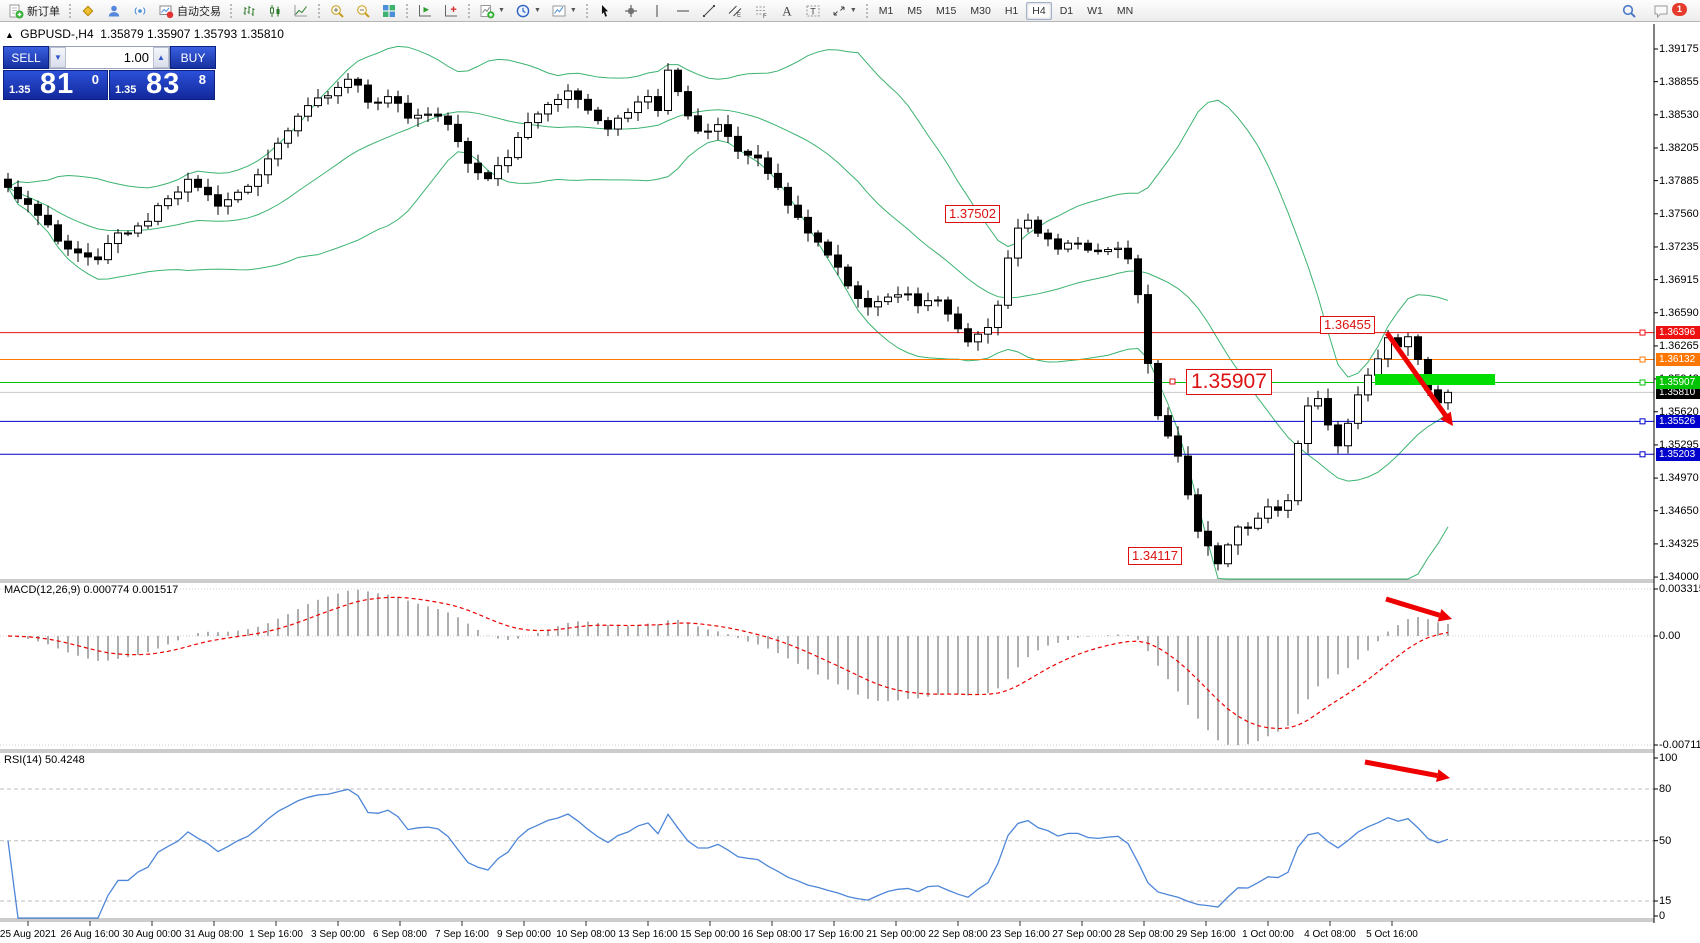 This screenshot has height=943, width=1700. What do you see at coordinates (109, 57) in the screenshot?
I see `volume-control: ▼ 1.00 ▲` at bounding box center [109, 57].